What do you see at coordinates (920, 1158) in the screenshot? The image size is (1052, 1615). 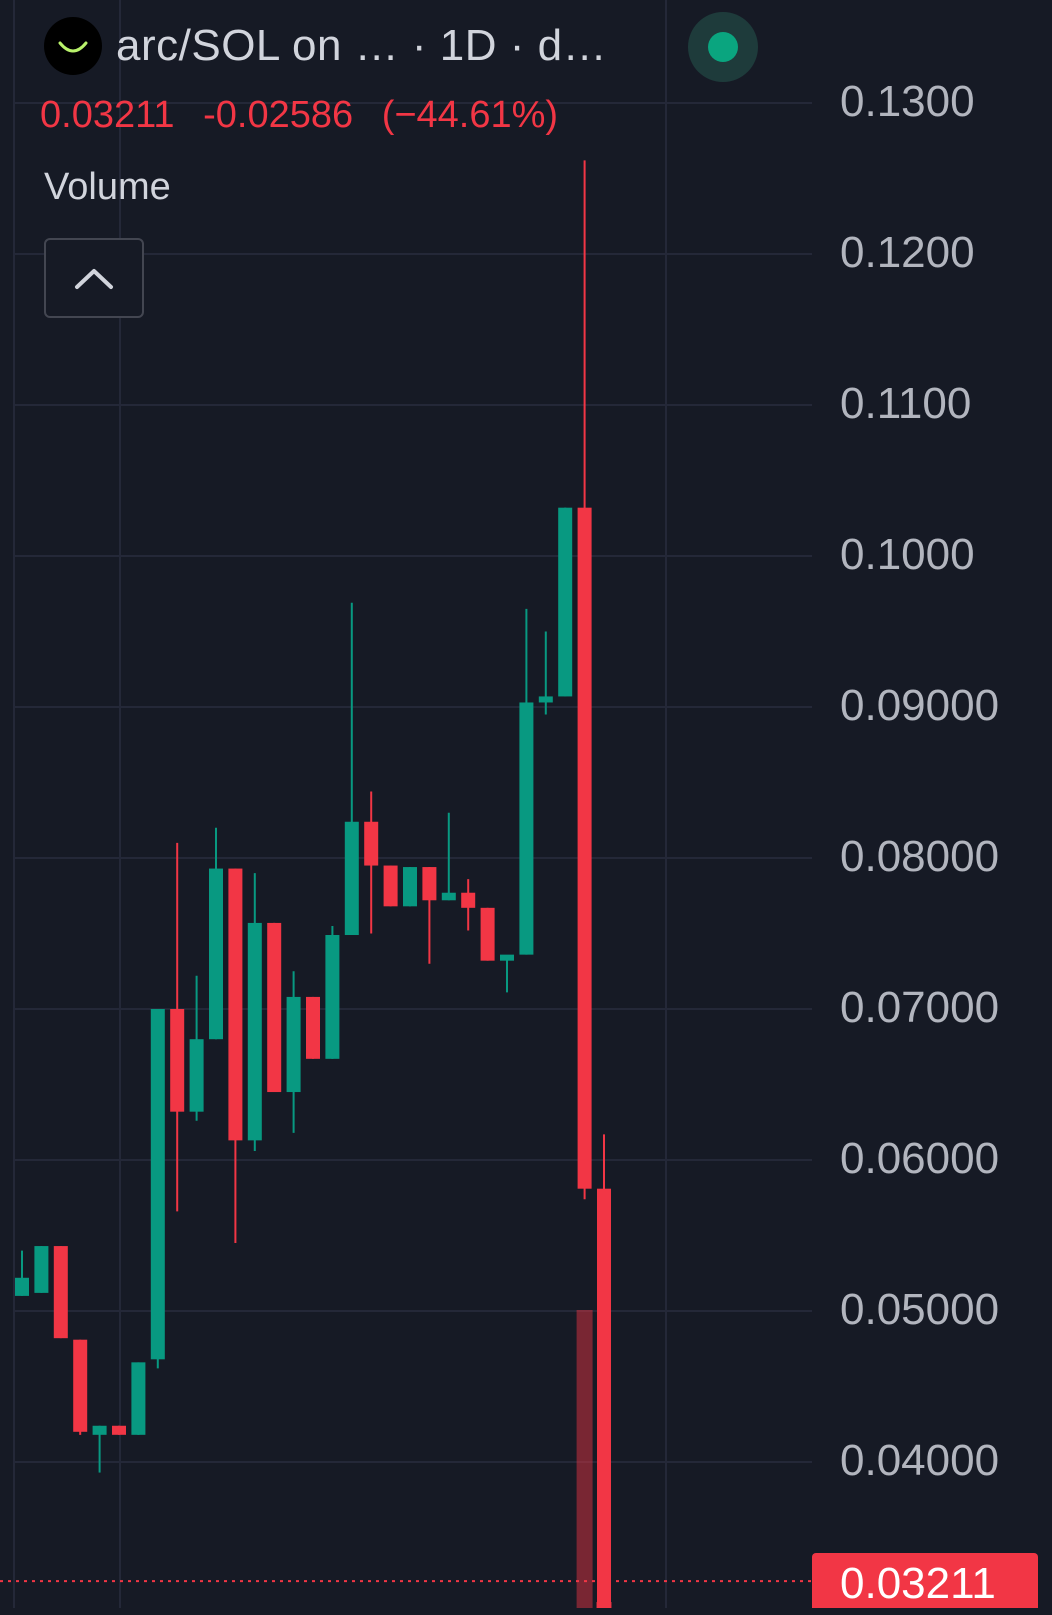 I see `price-axis-label: 0.06000` at bounding box center [920, 1158].